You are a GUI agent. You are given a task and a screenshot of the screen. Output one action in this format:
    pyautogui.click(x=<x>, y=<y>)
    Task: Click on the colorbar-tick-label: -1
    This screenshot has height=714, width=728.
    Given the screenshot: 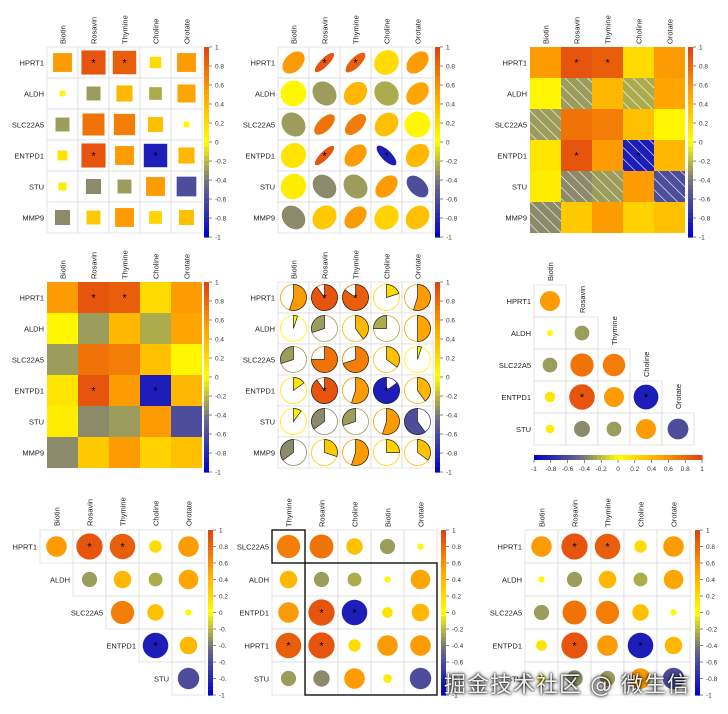 What is the action you would take?
    pyautogui.click(x=218, y=473)
    